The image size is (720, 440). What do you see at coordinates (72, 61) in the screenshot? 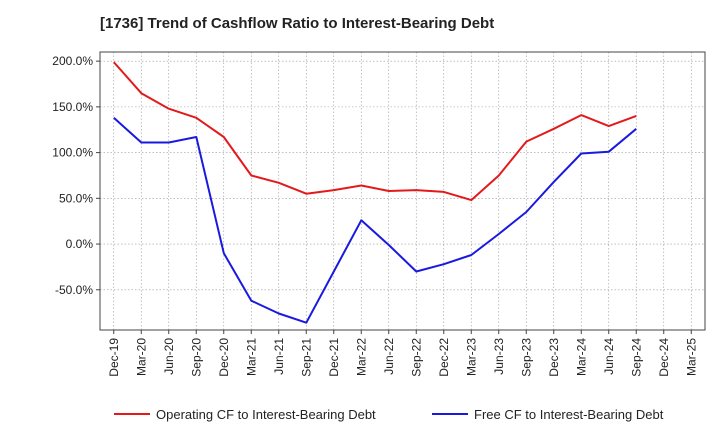
I see `y-tick-label: 200.0%` at bounding box center [72, 61].